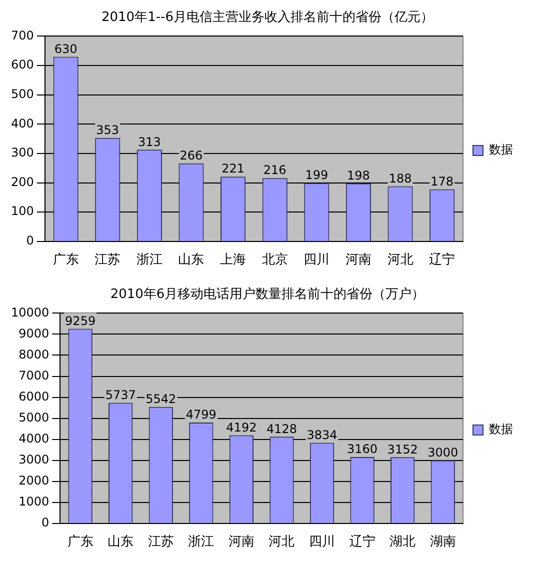 This screenshot has height=575, width=535. I want to click on data-label: 630, so click(66, 49).